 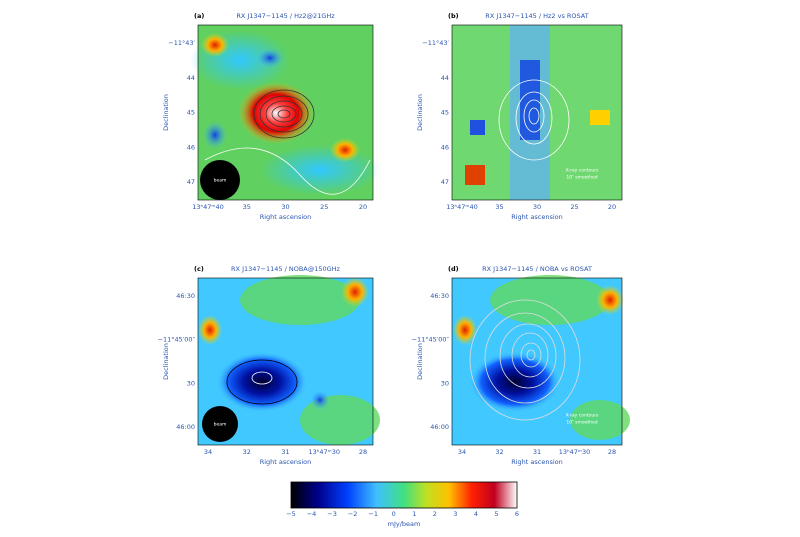 What do you see at coordinates (199, 16) in the screenshot?
I see `panel-label: (a)` at bounding box center [199, 16].